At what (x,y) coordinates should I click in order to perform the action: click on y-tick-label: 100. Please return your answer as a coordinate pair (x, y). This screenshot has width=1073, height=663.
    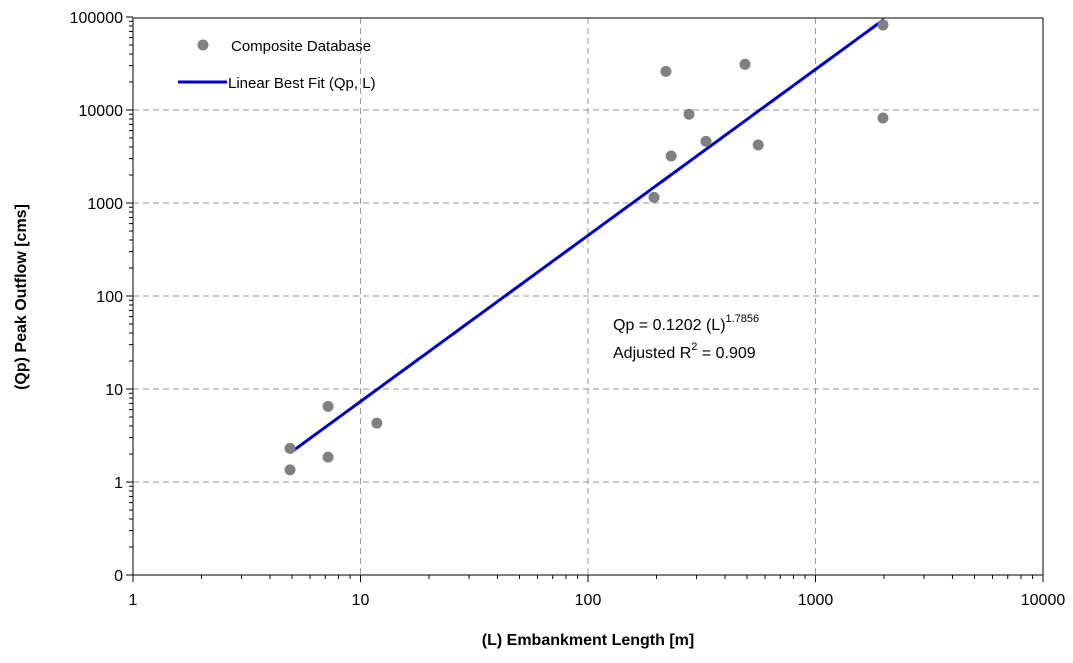
    Looking at the image, I should click on (109, 297).